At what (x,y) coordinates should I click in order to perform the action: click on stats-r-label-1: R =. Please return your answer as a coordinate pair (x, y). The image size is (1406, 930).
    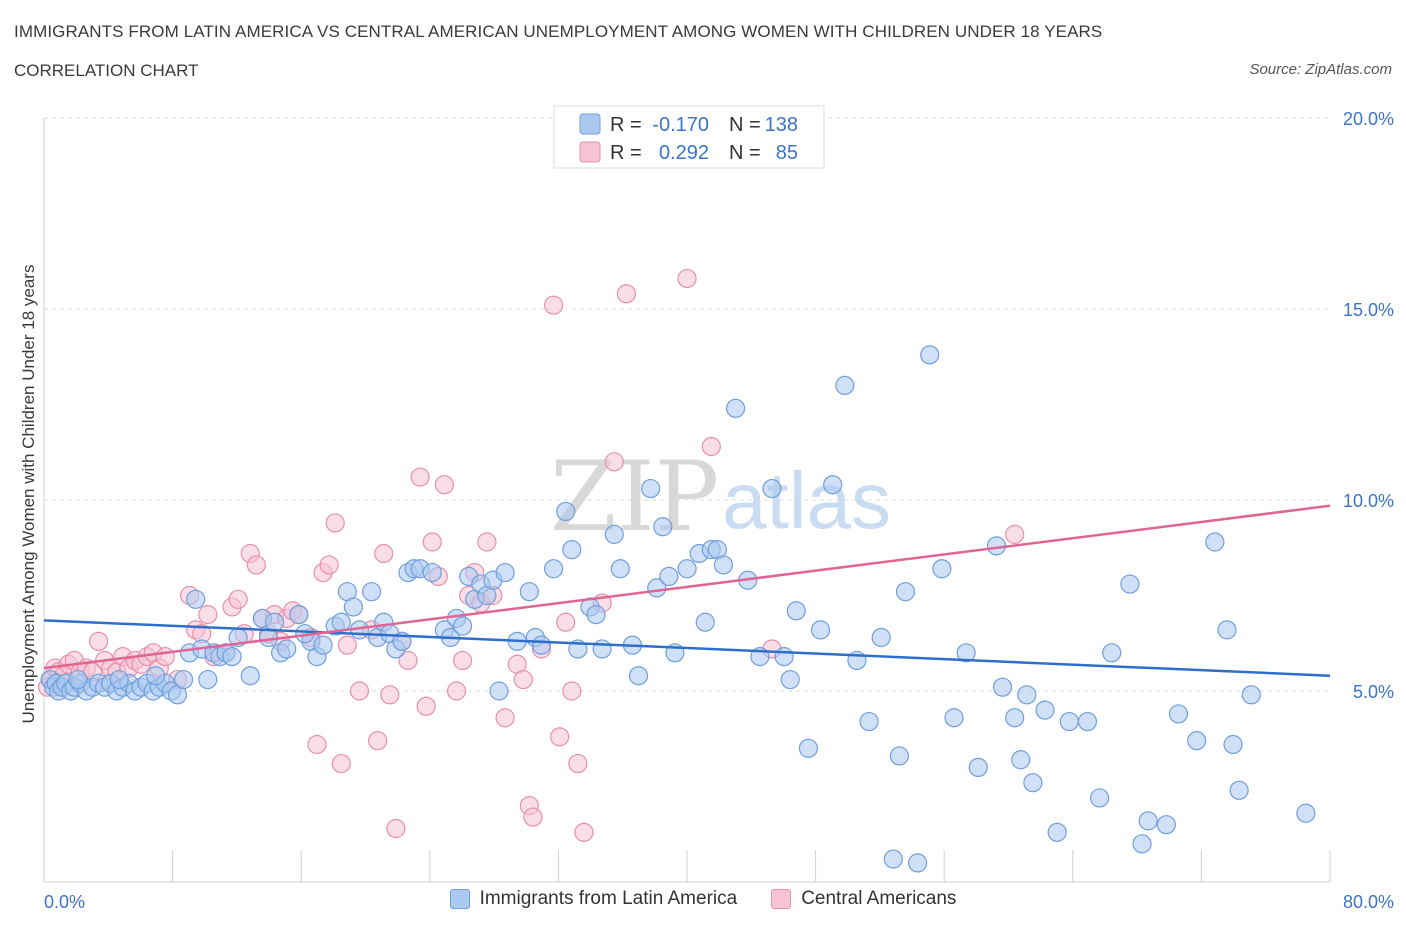
    Looking at the image, I should click on (626, 125).